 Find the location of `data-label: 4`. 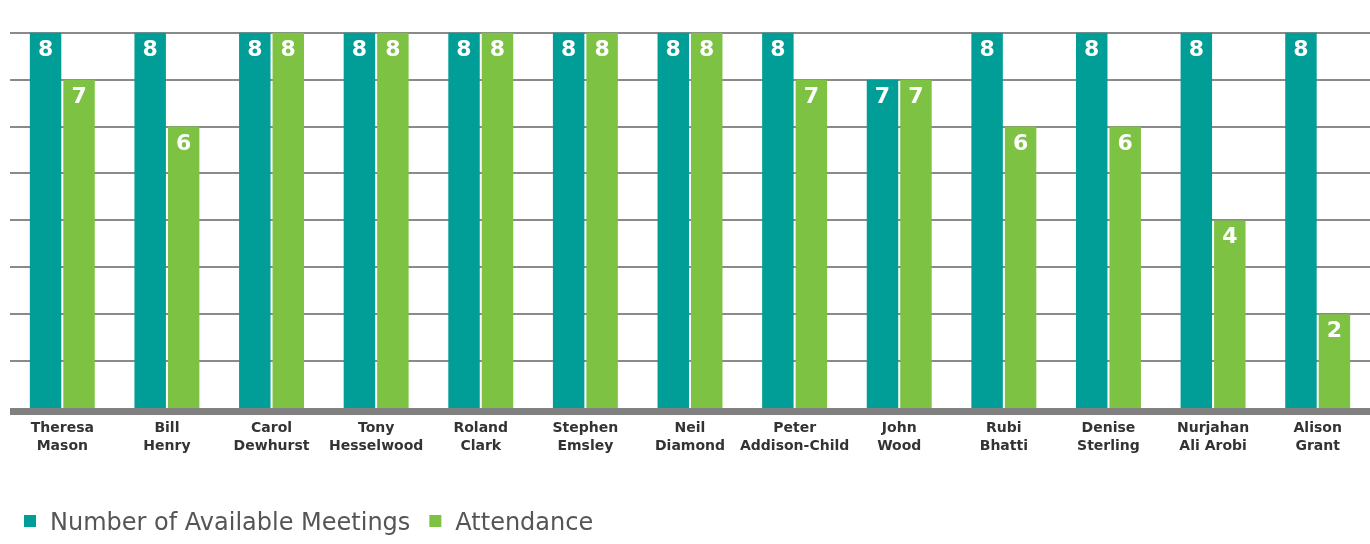

data-label: 4 is located at coordinates (1230, 236).